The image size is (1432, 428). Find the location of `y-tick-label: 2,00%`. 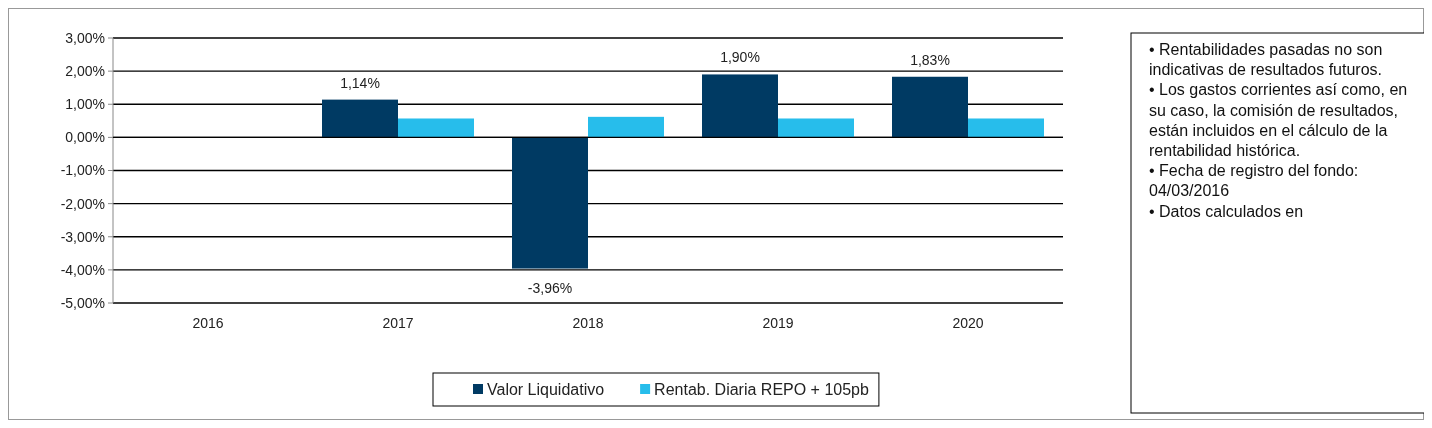

y-tick-label: 2,00% is located at coordinates (85, 71).